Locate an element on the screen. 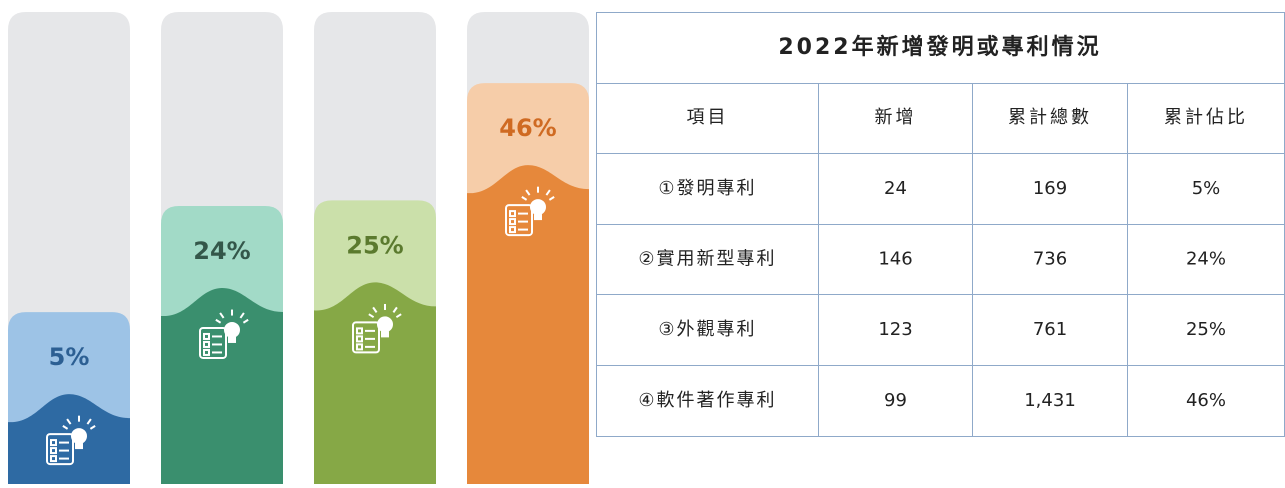  value-label: 46% is located at coordinates (527, 128).